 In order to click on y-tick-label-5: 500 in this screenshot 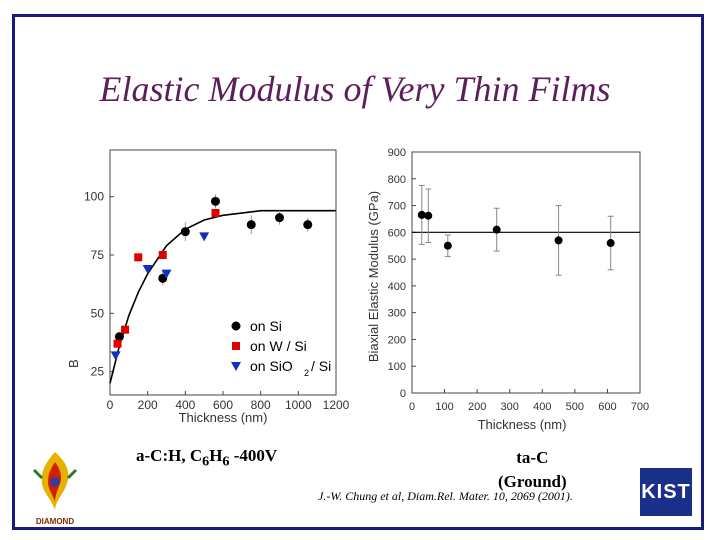, I will do `click(397, 260)`.